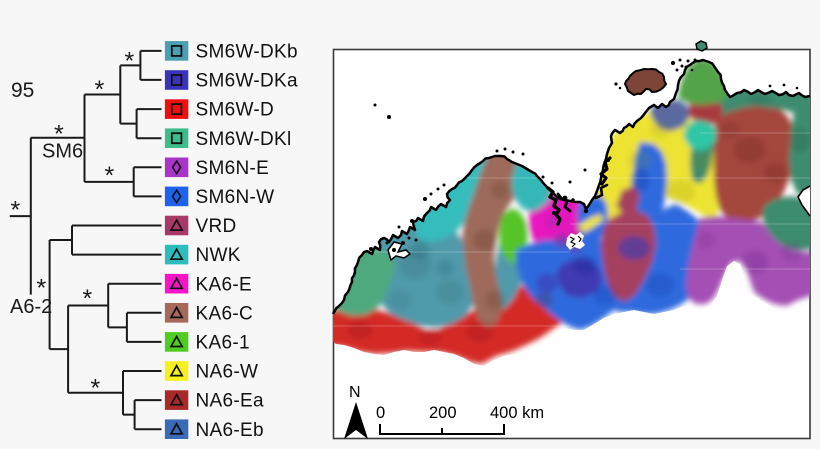 This screenshot has width=820, height=449. What do you see at coordinates (216, 226) in the screenshot?
I see `svg-text: VRD` at bounding box center [216, 226].